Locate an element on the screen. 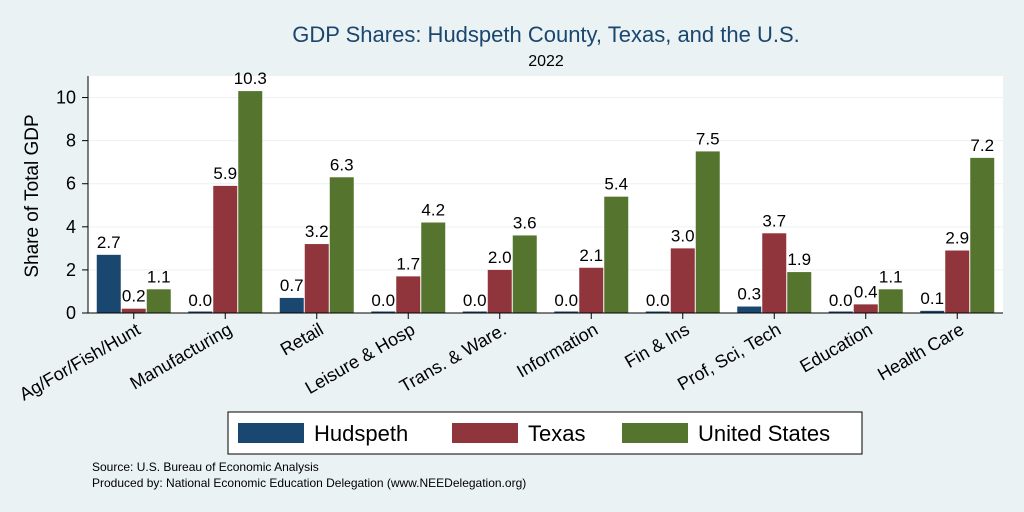 Image resolution: width=1024 pixels, height=512 pixels. legend: Hudspeth Texas United States is located at coordinates (545, 433).